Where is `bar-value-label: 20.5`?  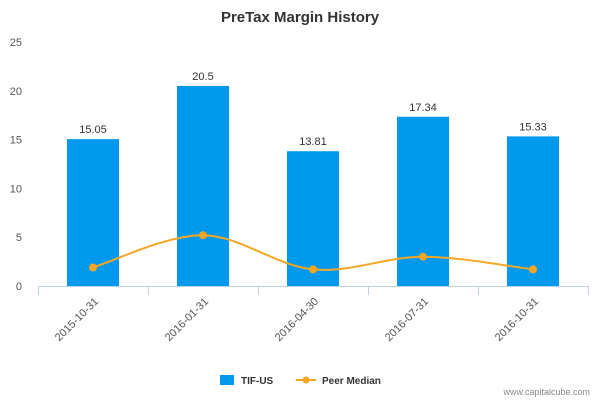 bar-value-label: 20.5 is located at coordinates (202, 77).